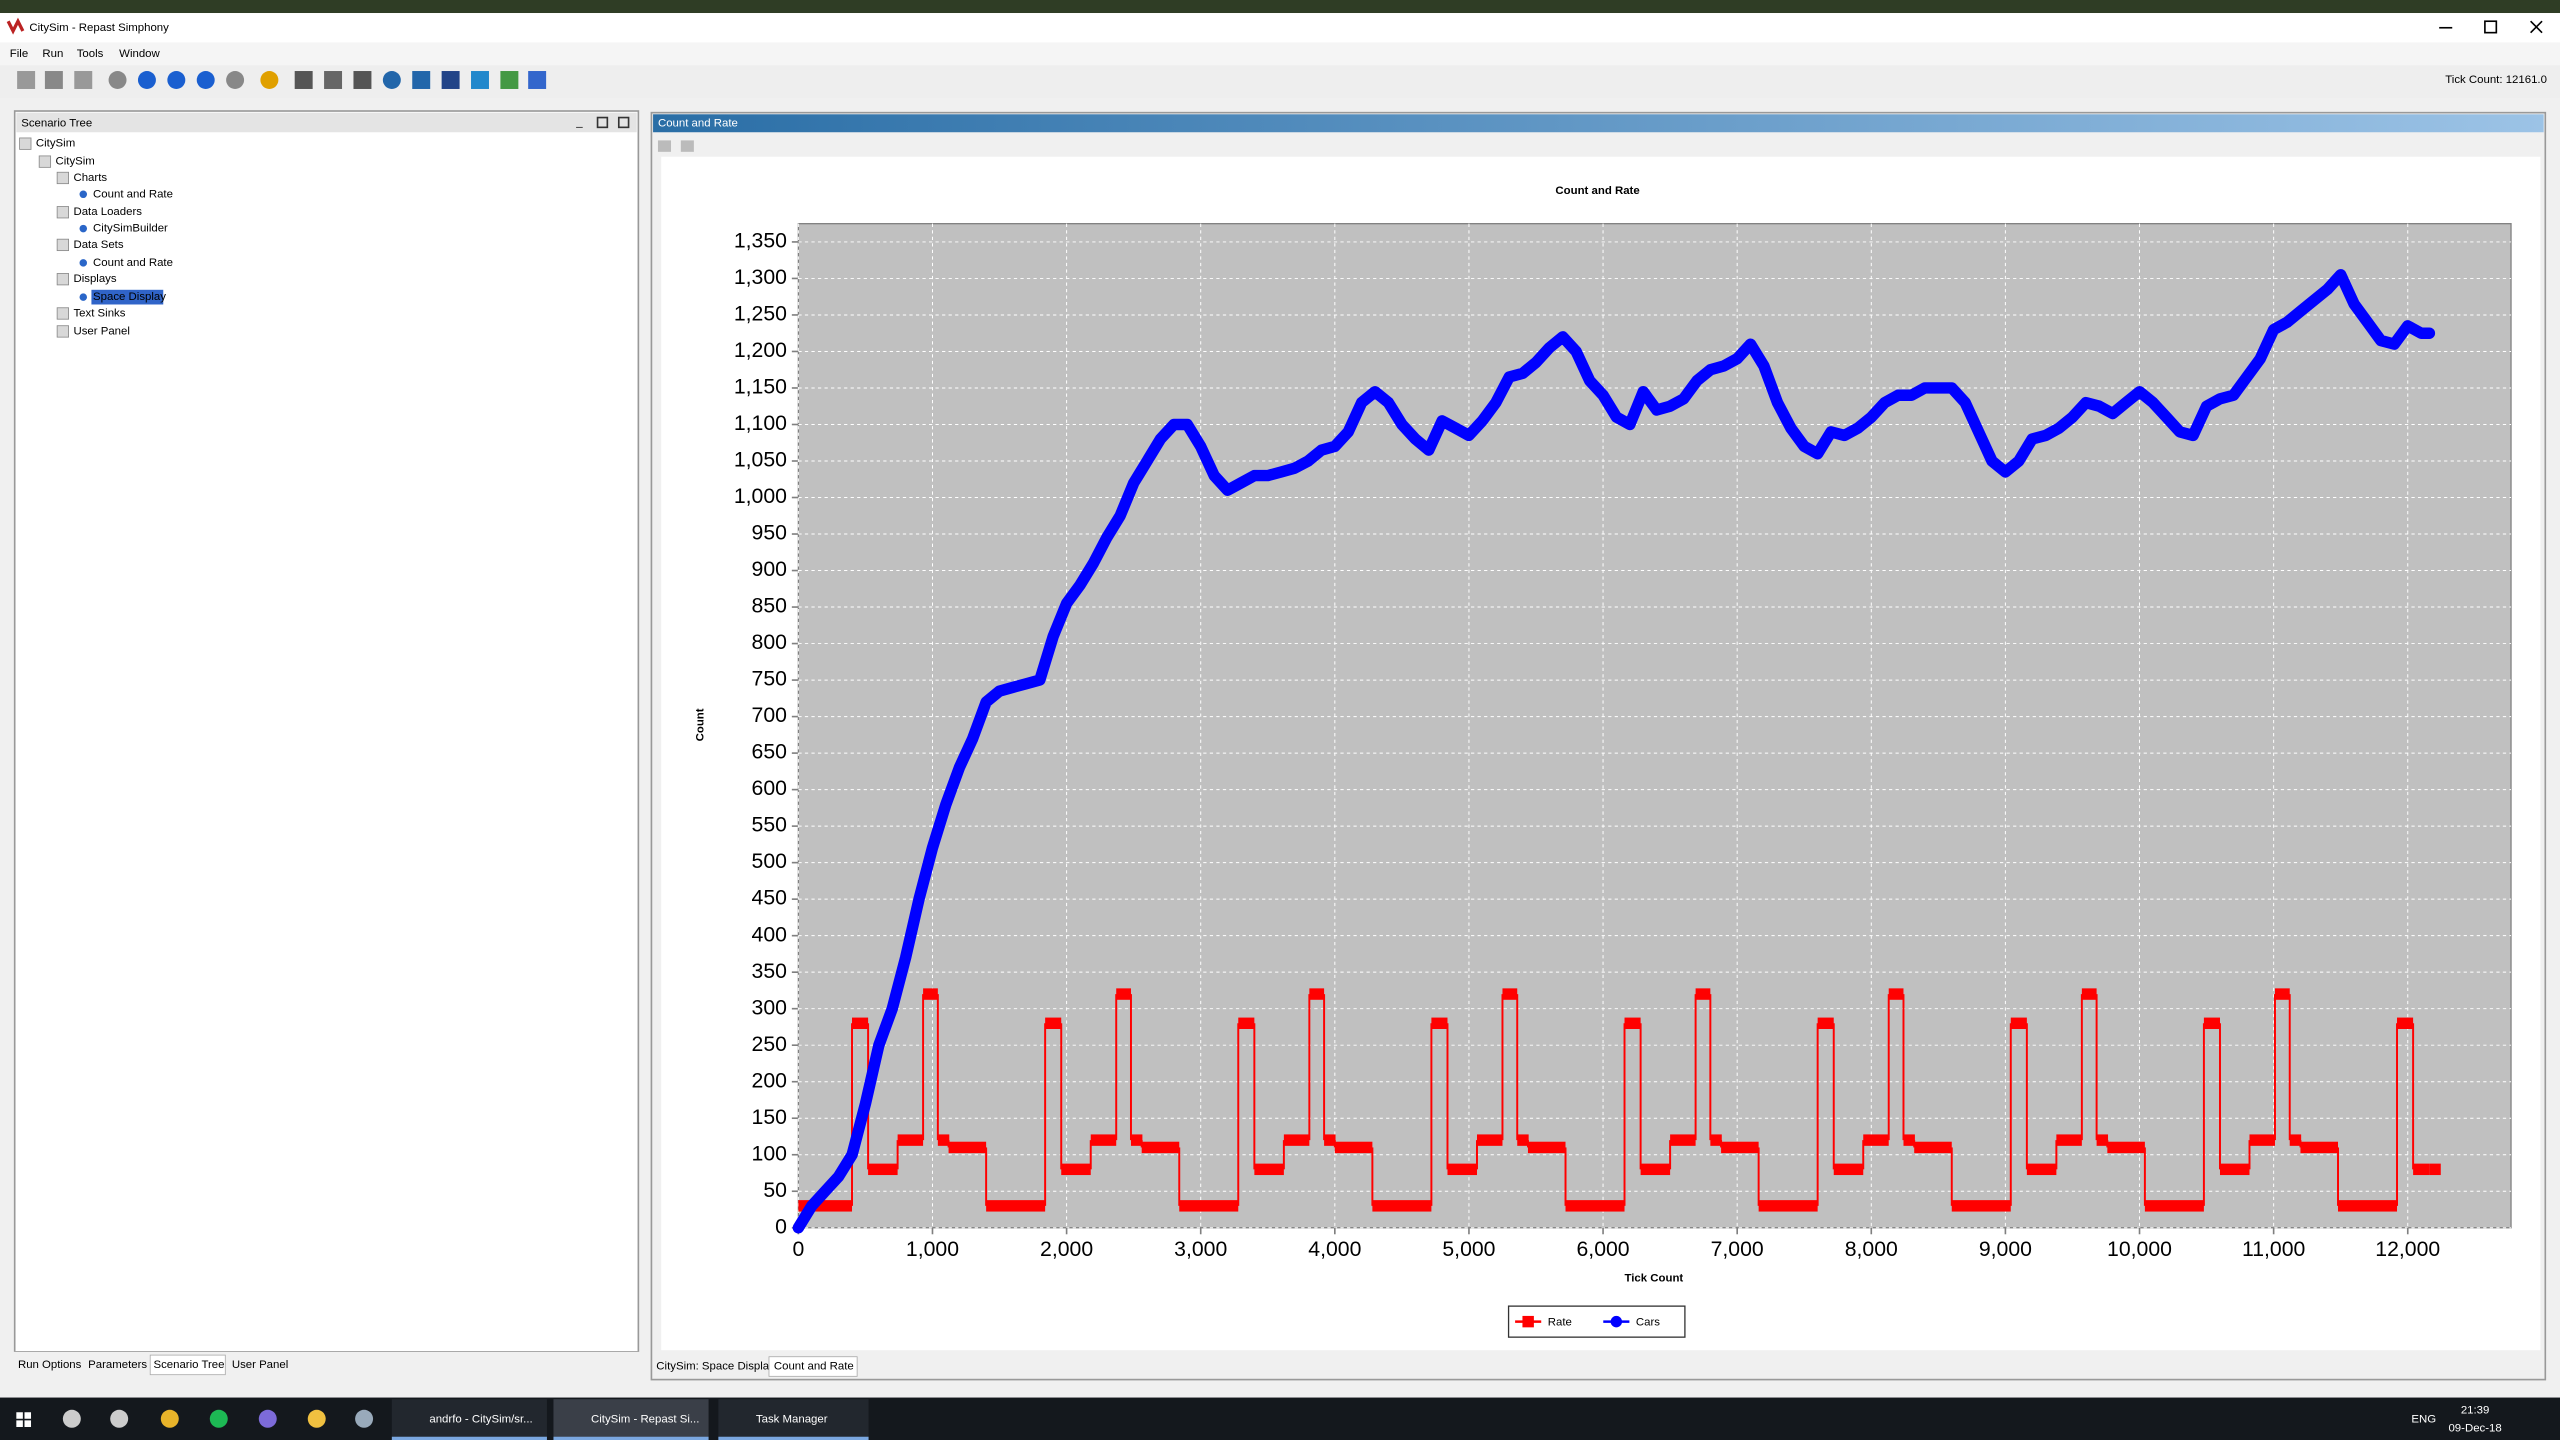 This screenshot has height=1440, width=2560. I want to click on panel-restore, so click(623, 122).